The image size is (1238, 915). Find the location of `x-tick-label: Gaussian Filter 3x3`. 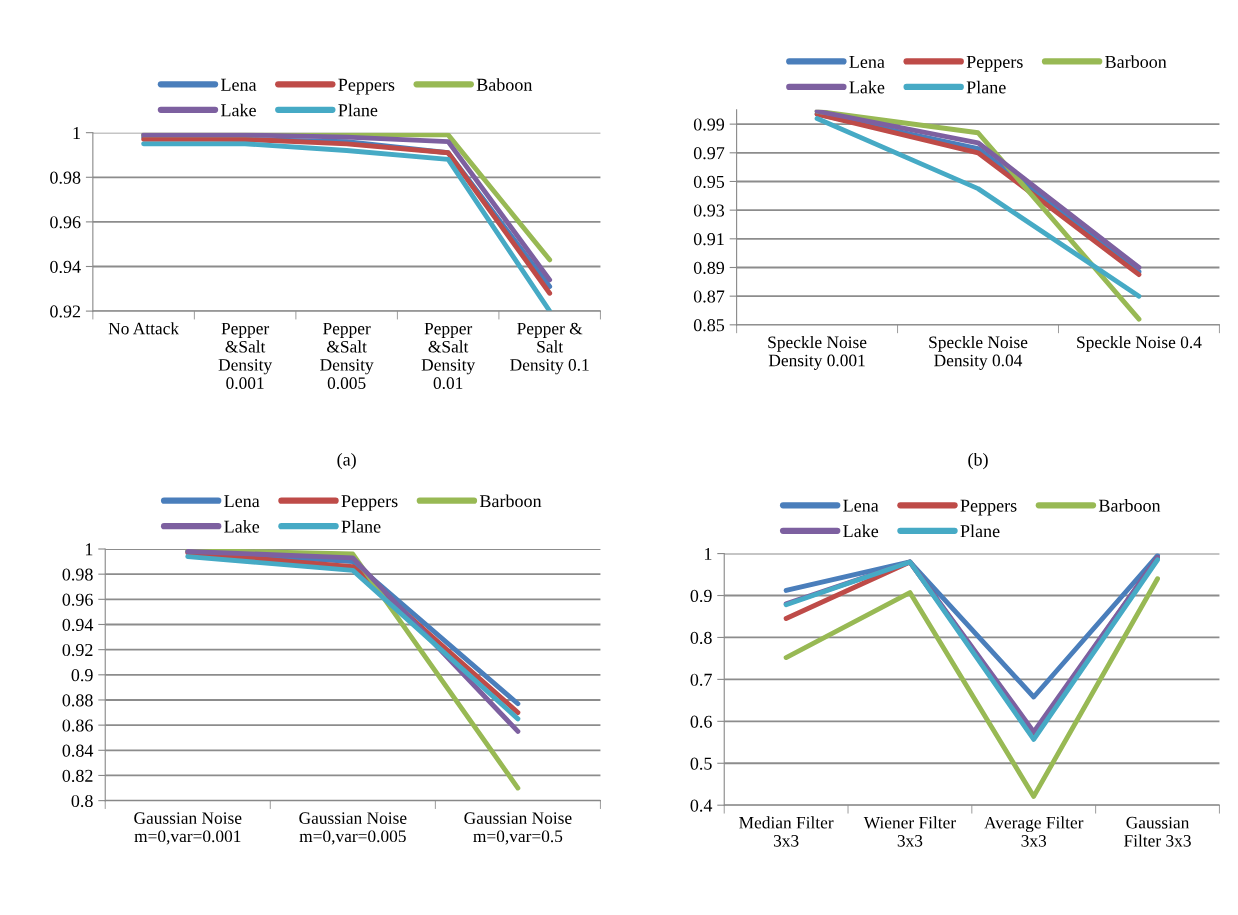

x-tick-label: Gaussian Filter 3x3 is located at coordinates (1157, 831).